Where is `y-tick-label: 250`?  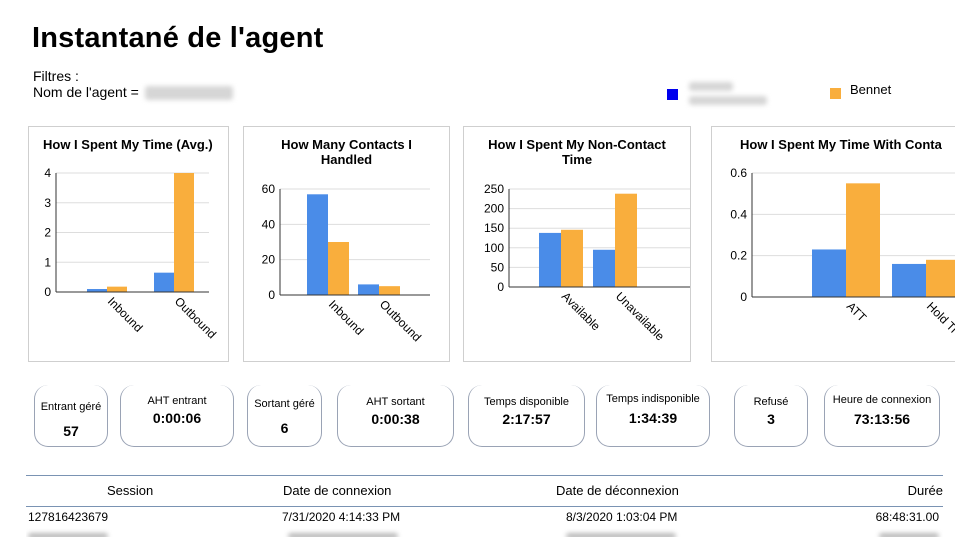 y-tick-label: 250 is located at coordinates (494, 189).